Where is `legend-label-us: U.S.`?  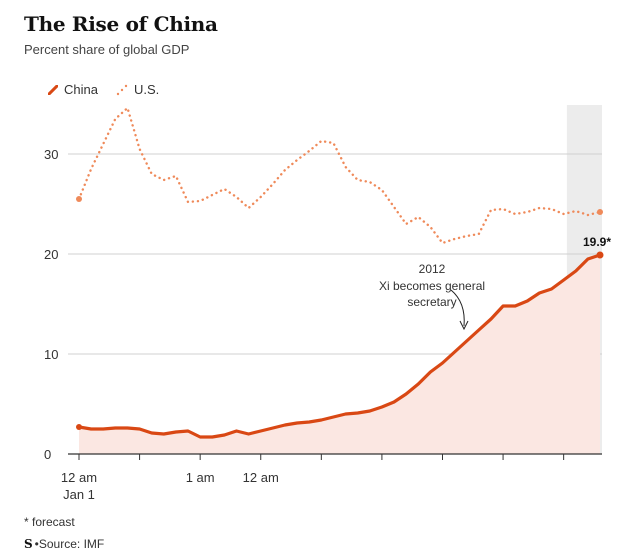 legend-label-us: U.S. is located at coordinates (146, 89).